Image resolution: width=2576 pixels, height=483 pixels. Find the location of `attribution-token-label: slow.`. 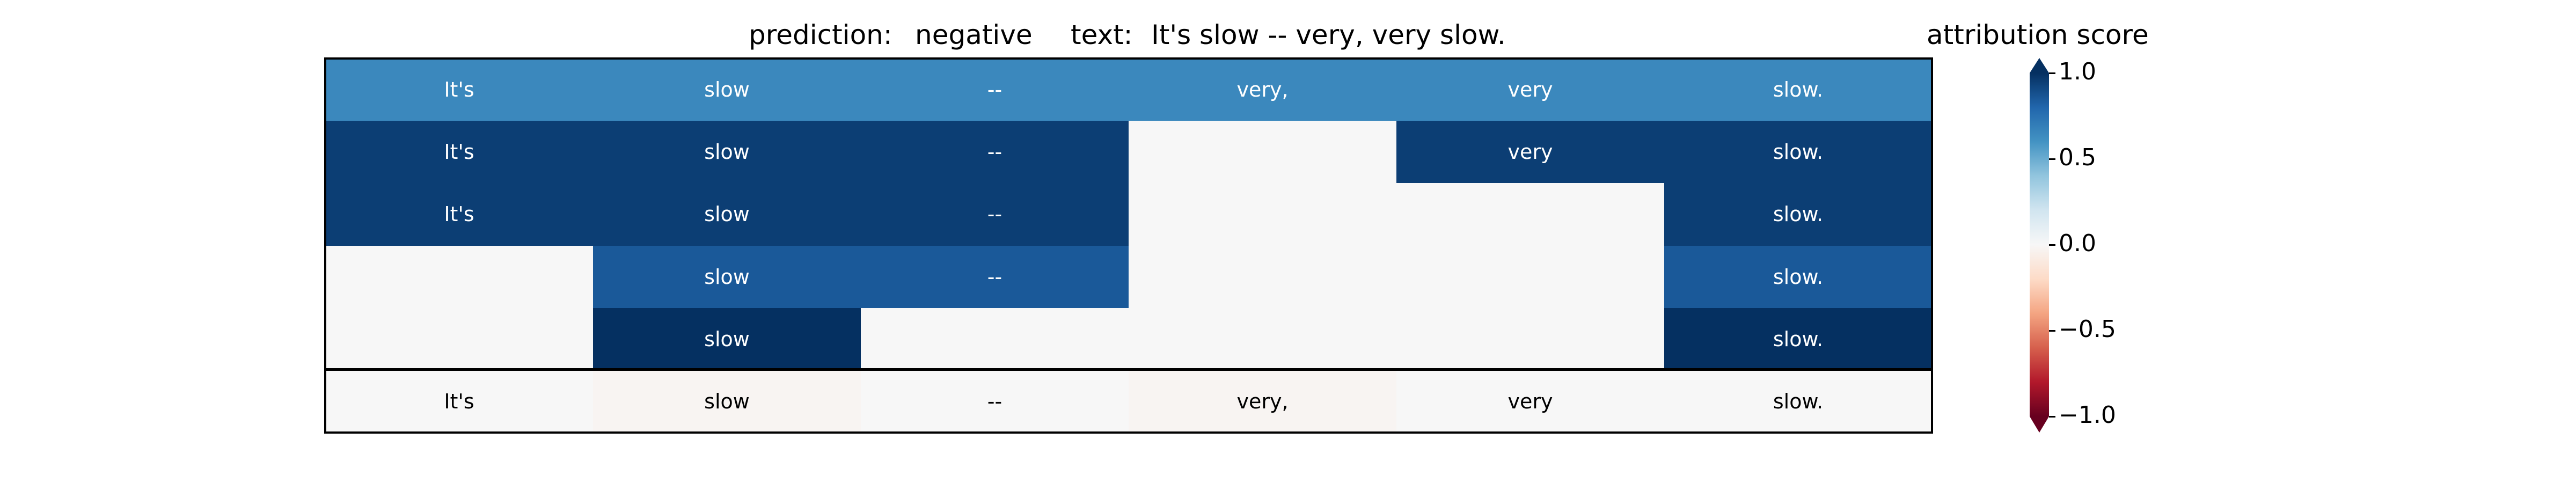

attribution-token-label: slow. is located at coordinates (1798, 401).